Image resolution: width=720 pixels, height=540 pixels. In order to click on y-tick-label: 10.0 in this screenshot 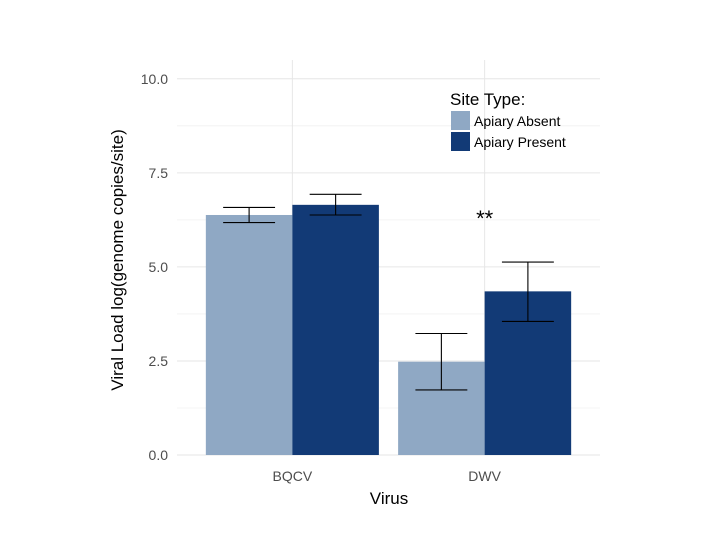, I will do `click(154, 79)`.